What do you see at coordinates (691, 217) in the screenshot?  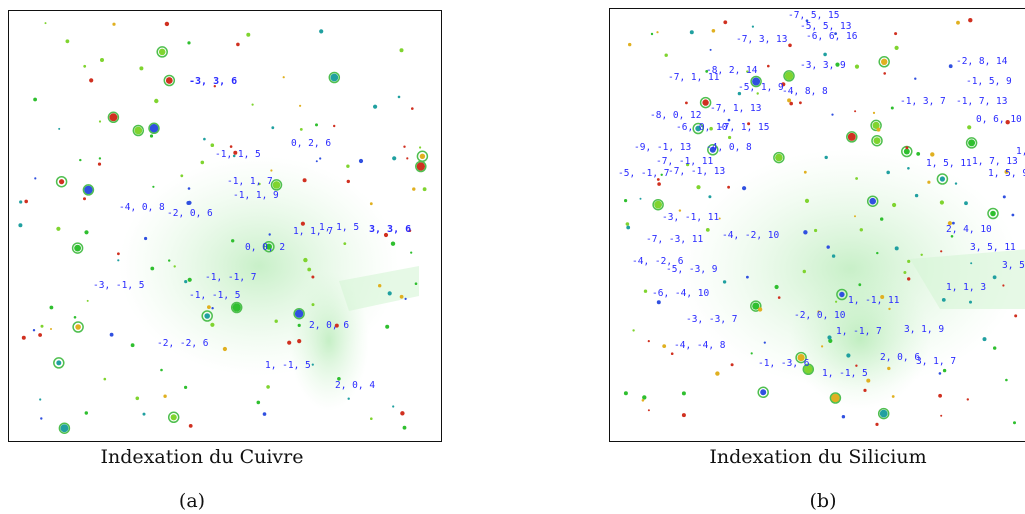 I see `label-b-24: -3, -1, 11` at bounding box center [691, 217].